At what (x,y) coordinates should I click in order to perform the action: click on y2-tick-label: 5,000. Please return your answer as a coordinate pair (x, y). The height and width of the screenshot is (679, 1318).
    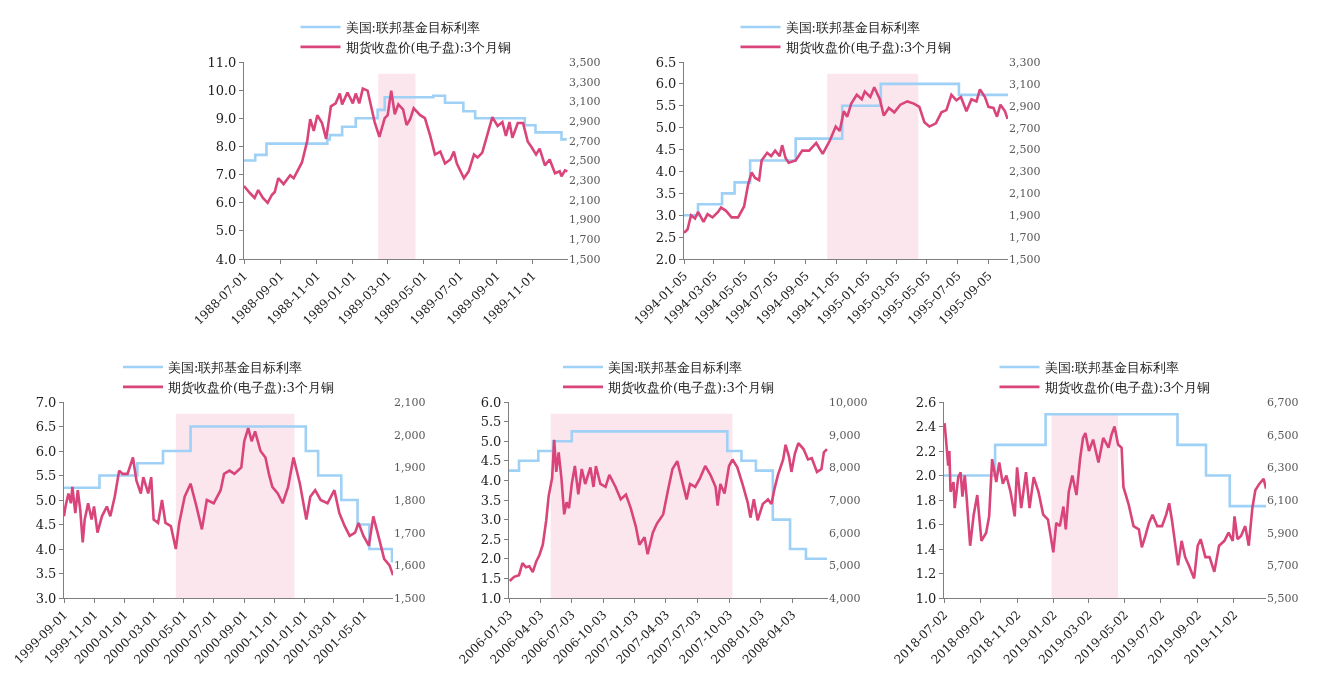
    Looking at the image, I should click on (845, 566).